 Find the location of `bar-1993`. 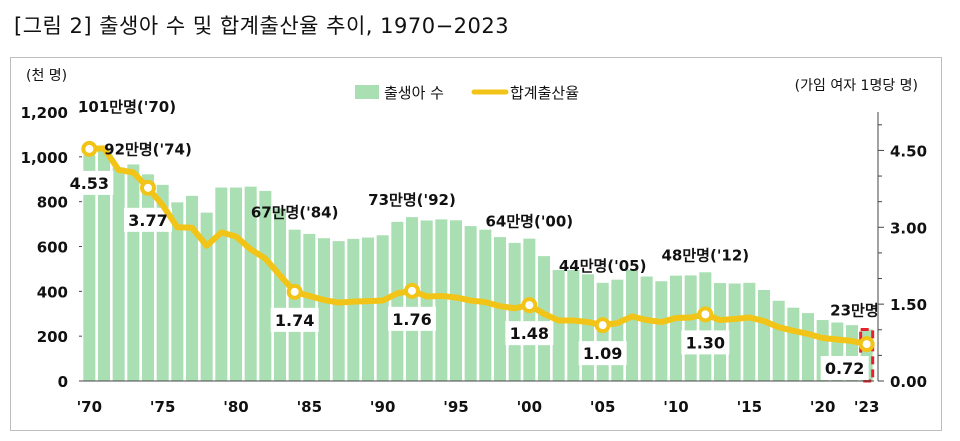

bar-1993 is located at coordinates (426, 300).